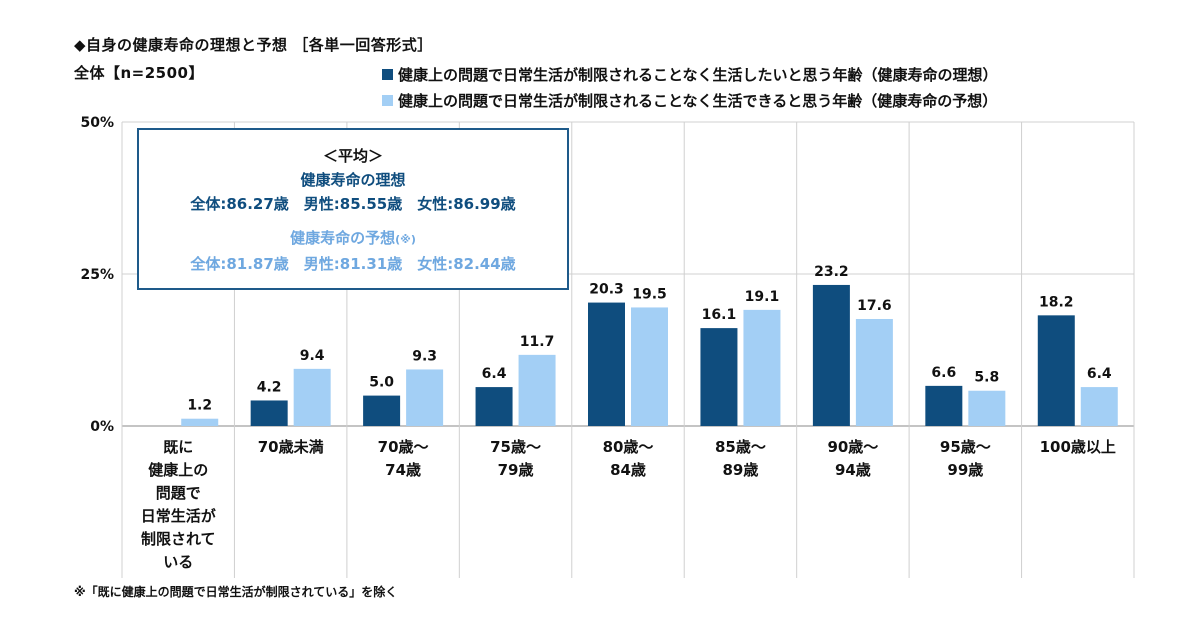  What do you see at coordinates (965, 470) in the screenshot?
I see `x-tick-label: 99歳` at bounding box center [965, 470].